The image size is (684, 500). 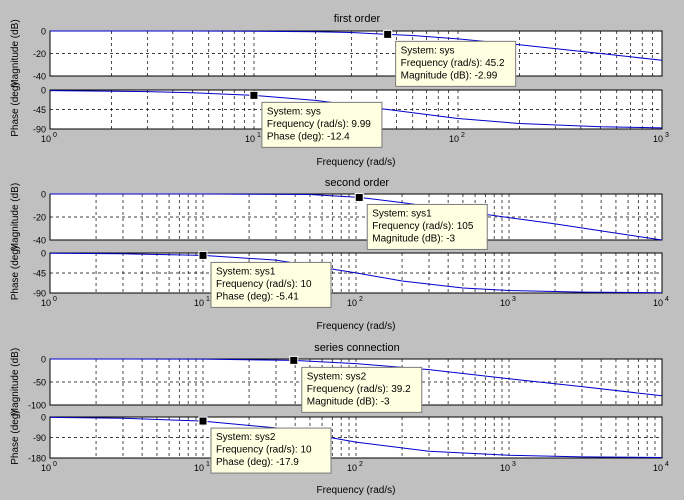 What do you see at coordinates (257, 296) in the screenshot?
I see `datatip-line: Phase (deg): -5.41` at bounding box center [257, 296].